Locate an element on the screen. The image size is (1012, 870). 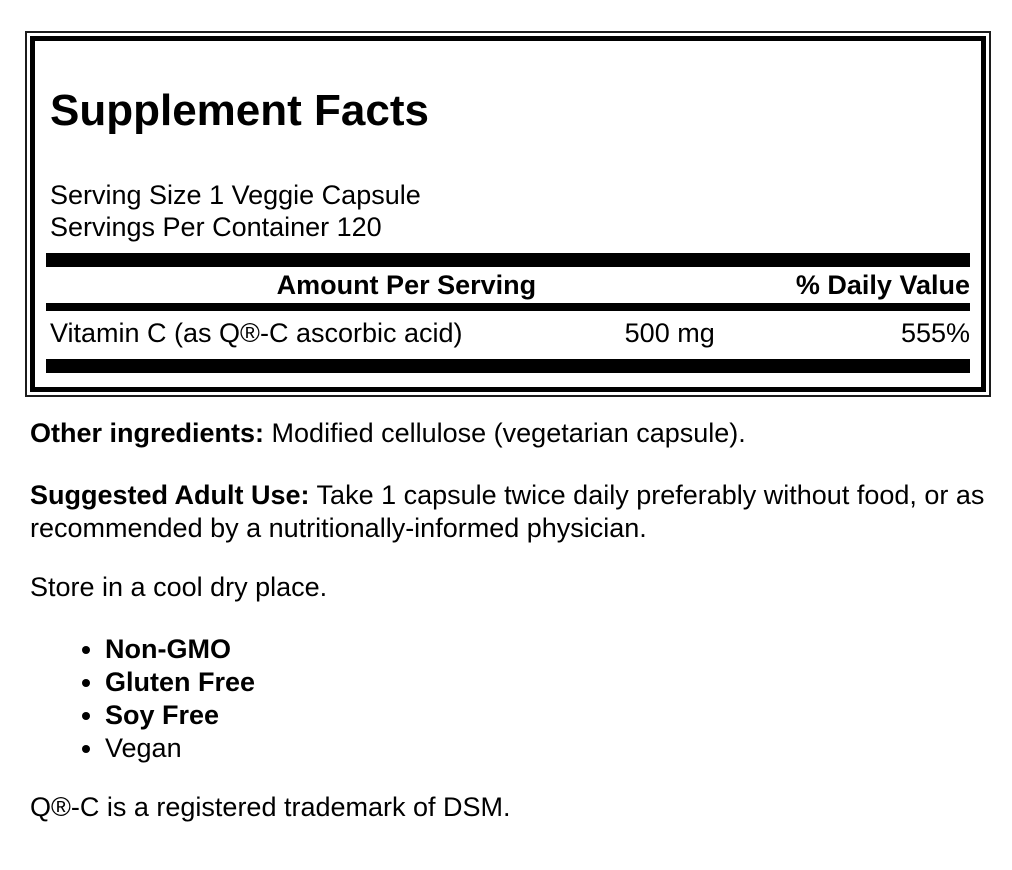
divider-thick-bottom is located at coordinates (508, 366).